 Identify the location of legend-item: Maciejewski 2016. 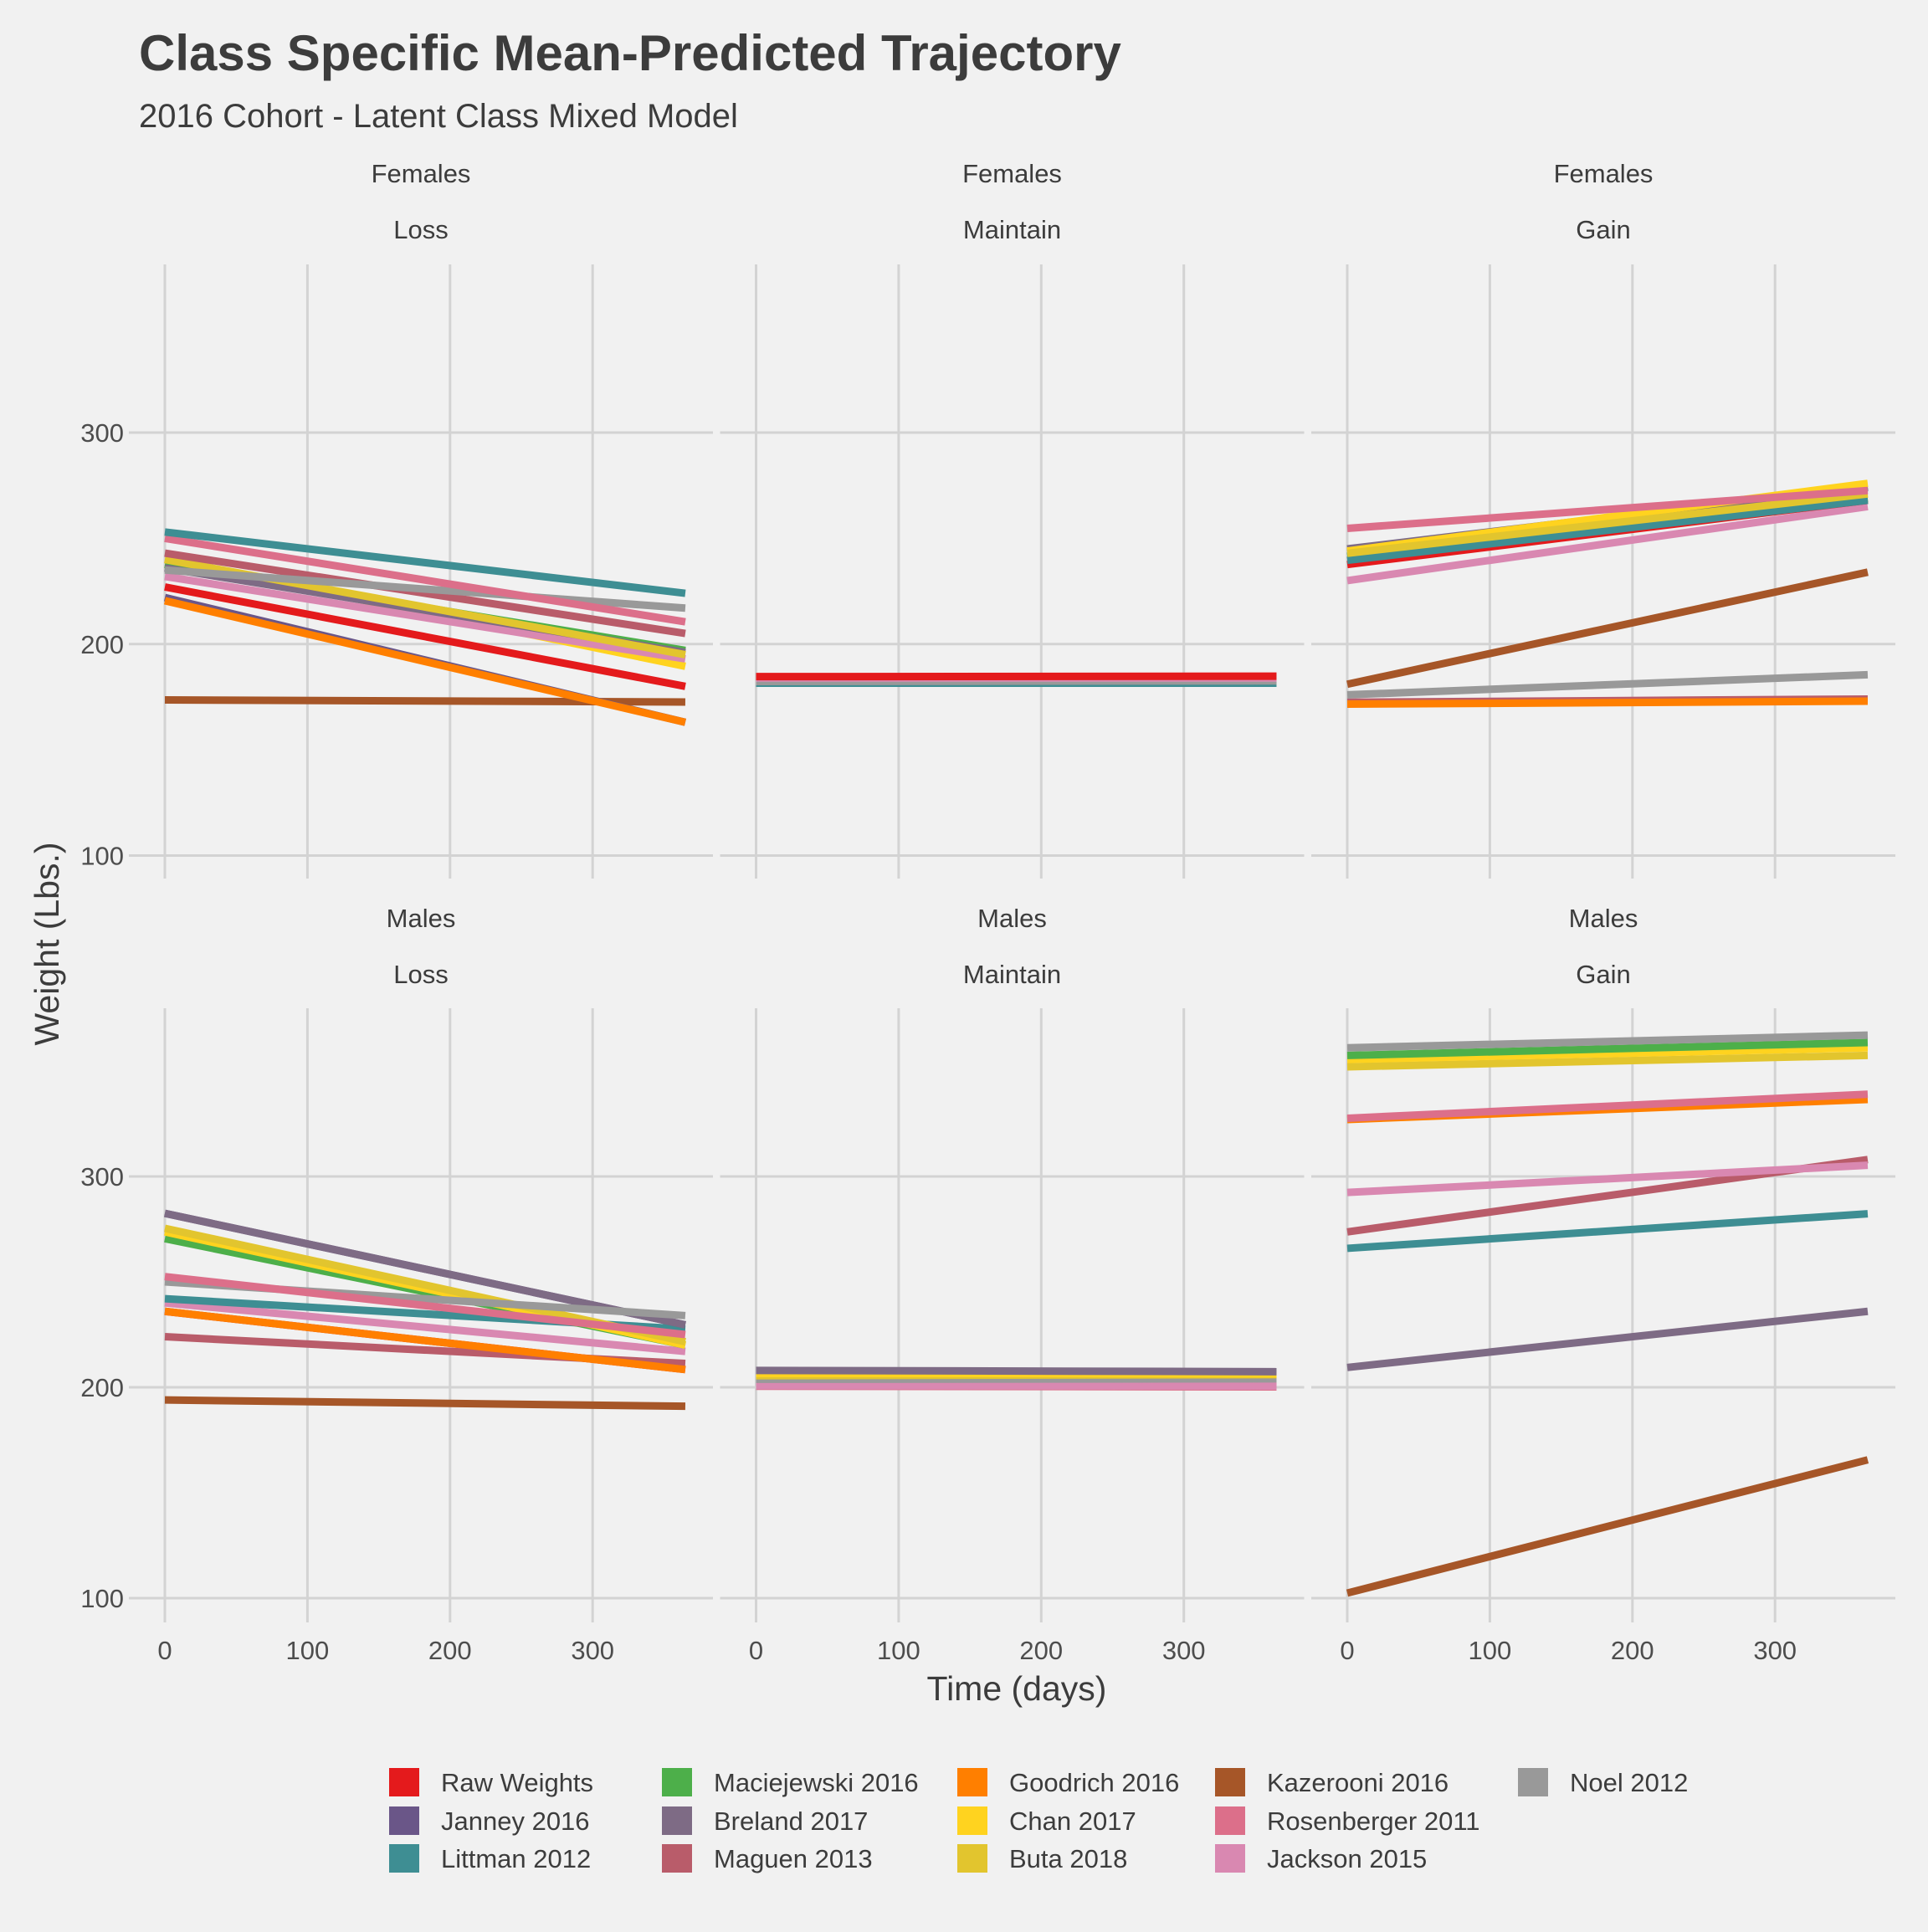
(790, 1782).